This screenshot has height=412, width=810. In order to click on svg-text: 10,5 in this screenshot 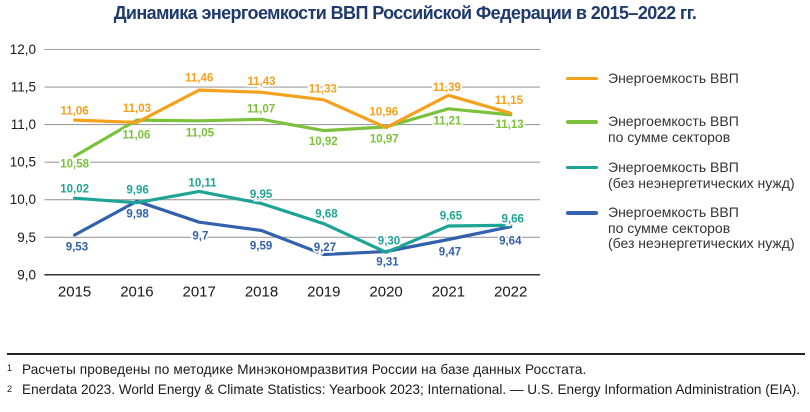, I will do `click(23, 162)`.